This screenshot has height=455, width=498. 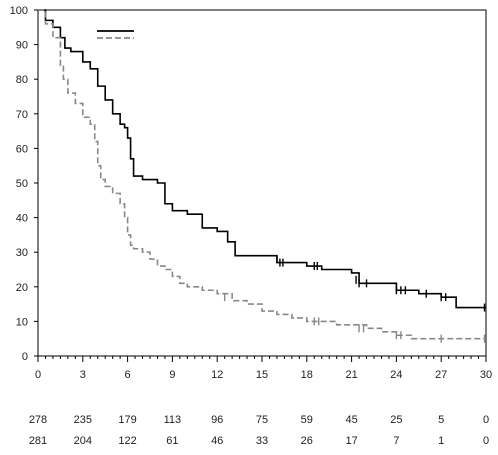 What do you see at coordinates (38, 375) in the screenshot?
I see `x-tick-label: 0` at bounding box center [38, 375].